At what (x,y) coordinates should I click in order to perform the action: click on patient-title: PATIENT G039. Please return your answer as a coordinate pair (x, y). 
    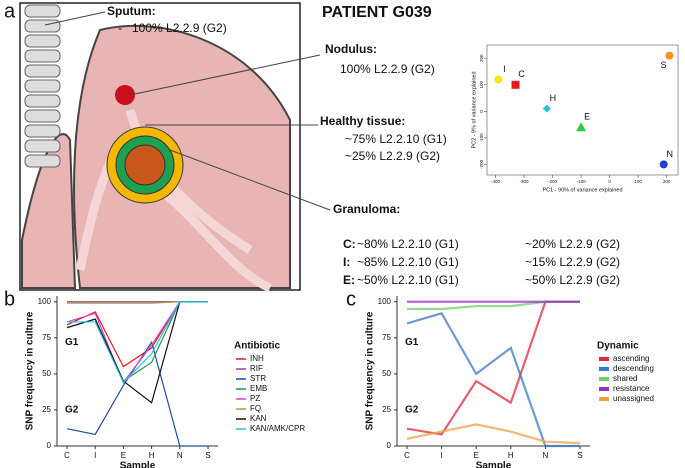
    Looking at the image, I should click on (377, 12).